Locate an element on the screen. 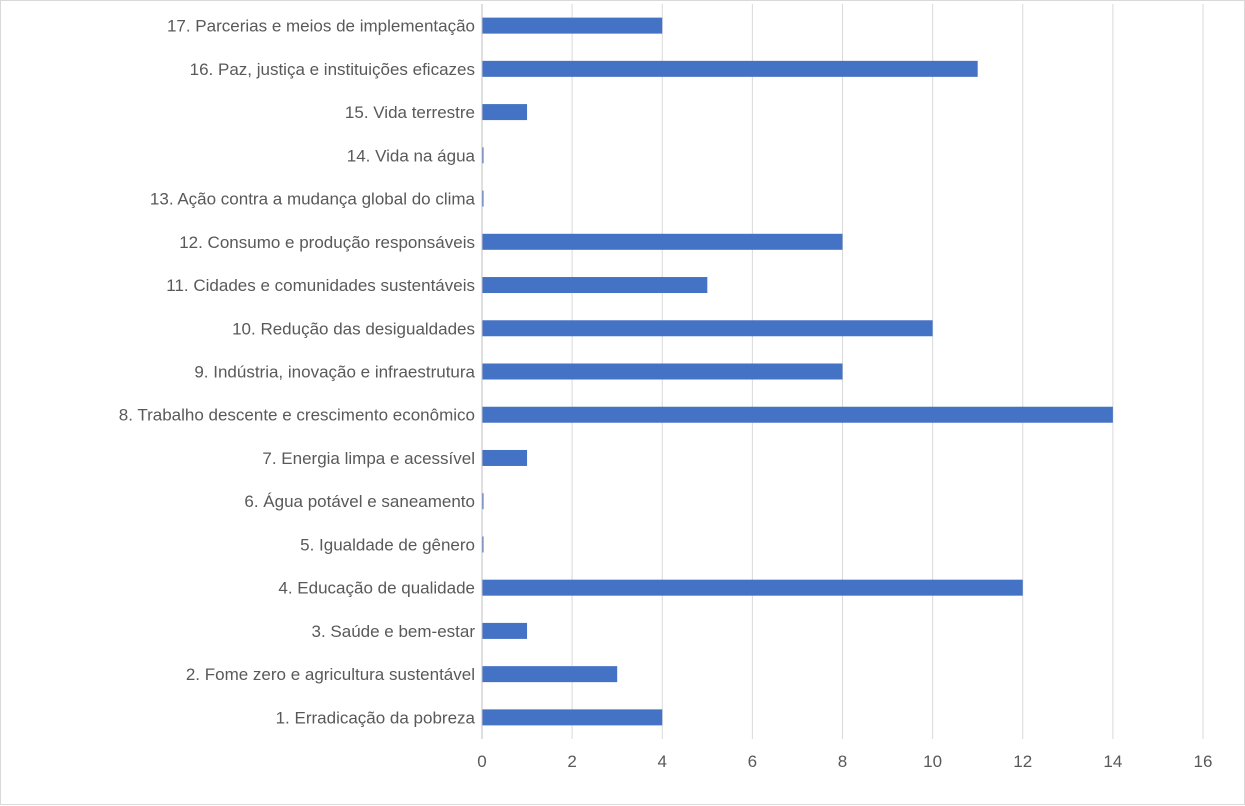 This screenshot has height=806, width=1245. category-label-5: 5. Igualdade de gênero is located at coordinates (387, 544).